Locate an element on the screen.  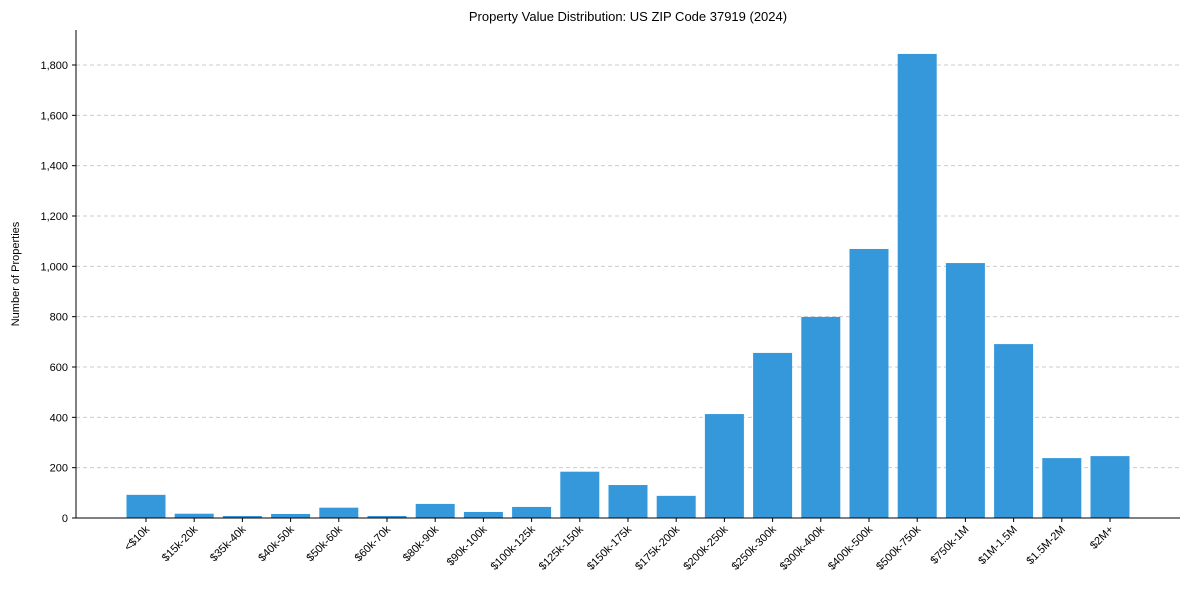
x-tick-label: $250k-300k is located at coordinates (754, 547).